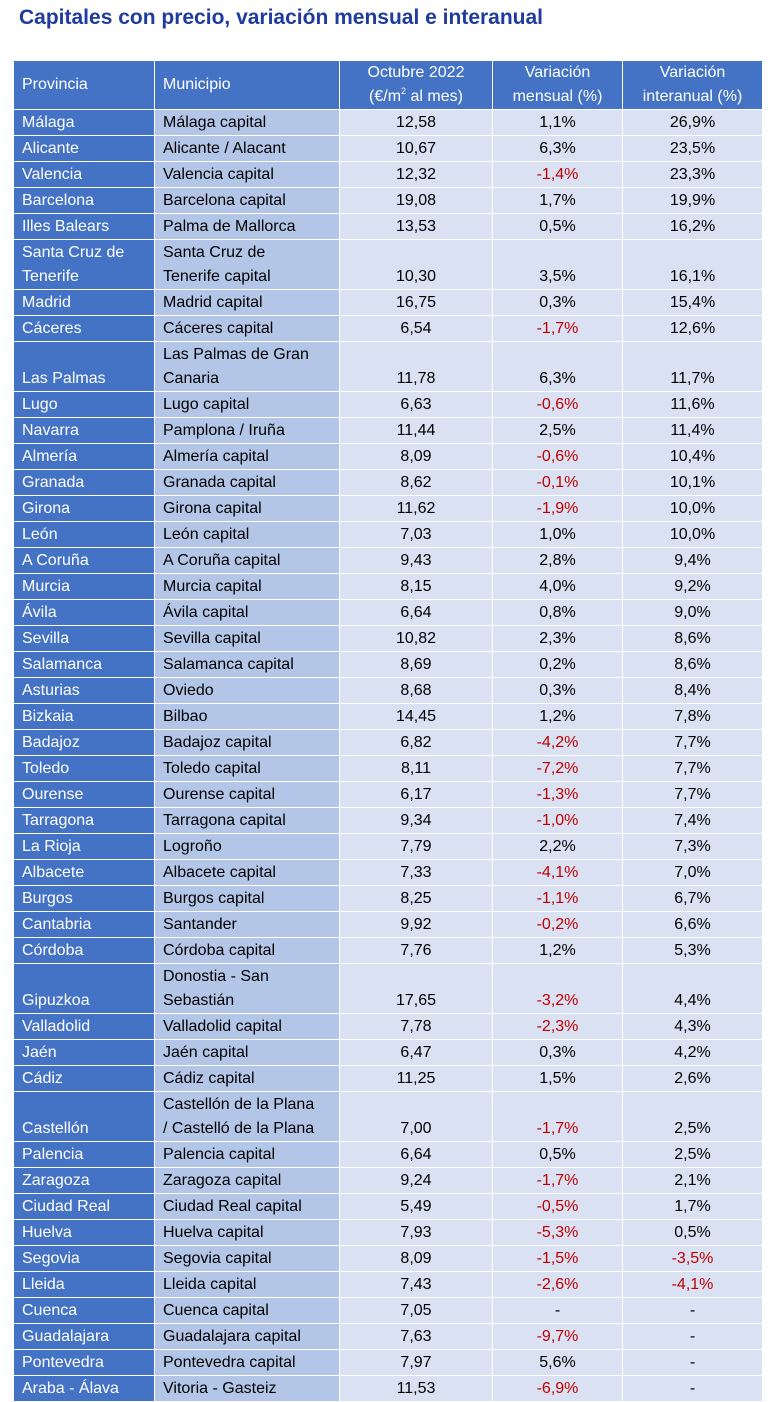 This screenshot has height=1402, width=768. I want to click on table-row: Madrid Madrid capital 16,75 0,3% 15,4%, so click(388, 302).